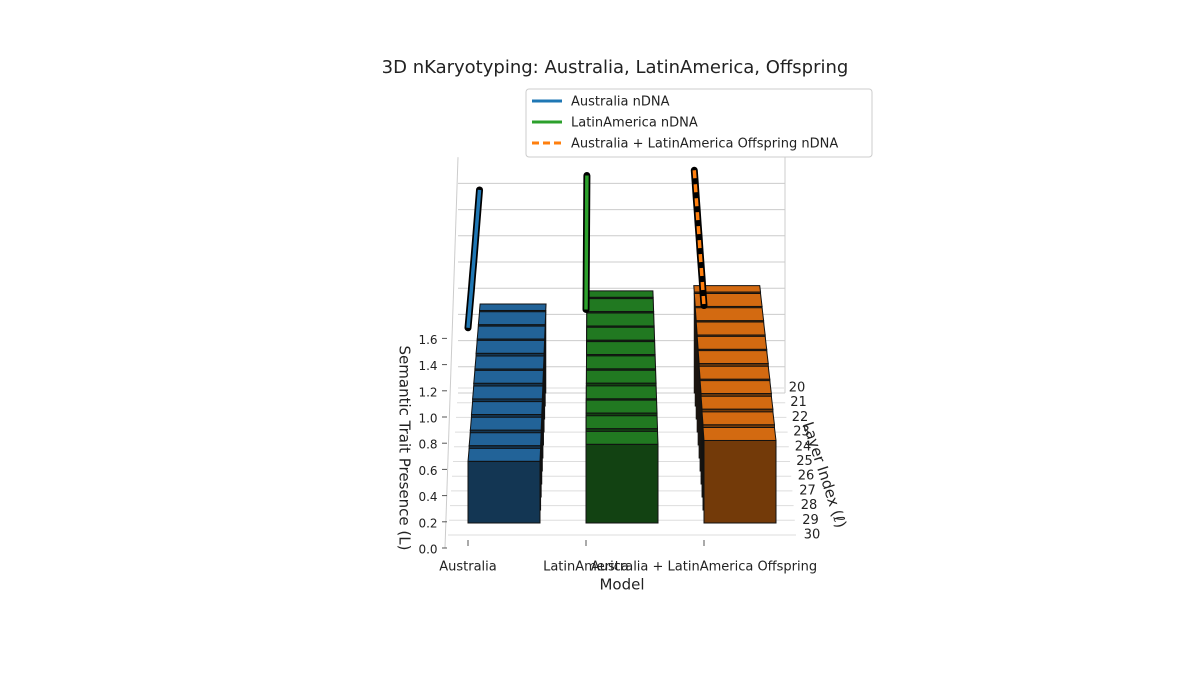 The image size is (1200, 686). Describe the element at coordinates (797, 388) in the screenshot. I see `y-tick-label: 20` at that location.